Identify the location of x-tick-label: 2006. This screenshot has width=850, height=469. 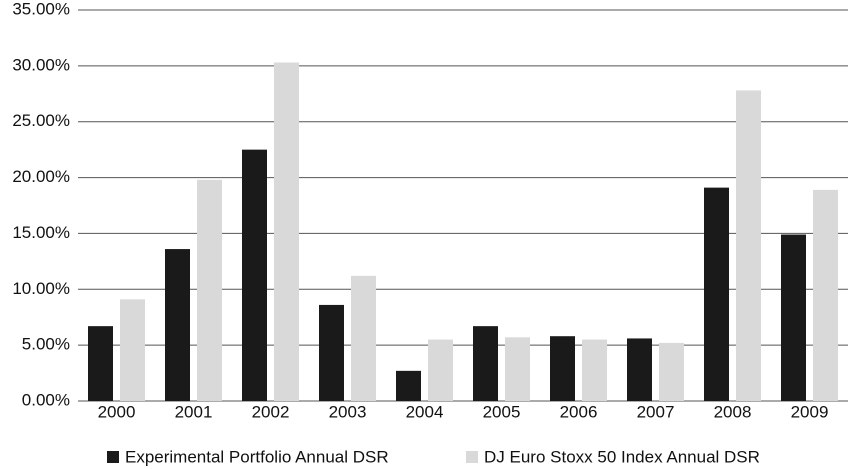
(579, 411).